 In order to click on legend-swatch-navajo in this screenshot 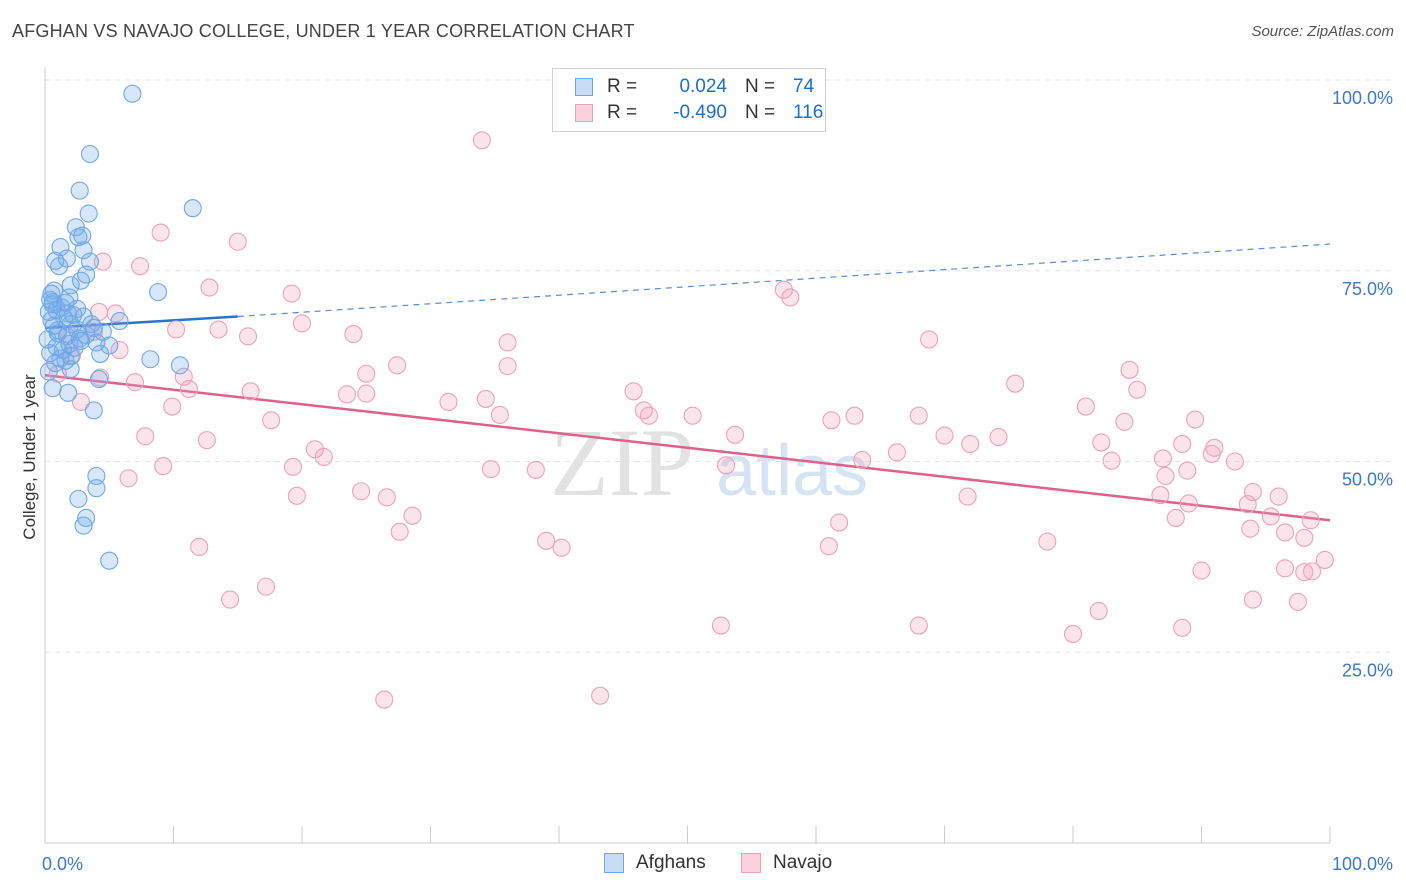, I will do `click(584, 113)`.